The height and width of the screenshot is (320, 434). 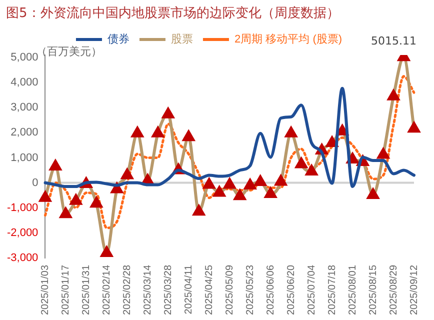 I want to click on x-tick-label: 2025/08/15, so click(x=373, y=290).